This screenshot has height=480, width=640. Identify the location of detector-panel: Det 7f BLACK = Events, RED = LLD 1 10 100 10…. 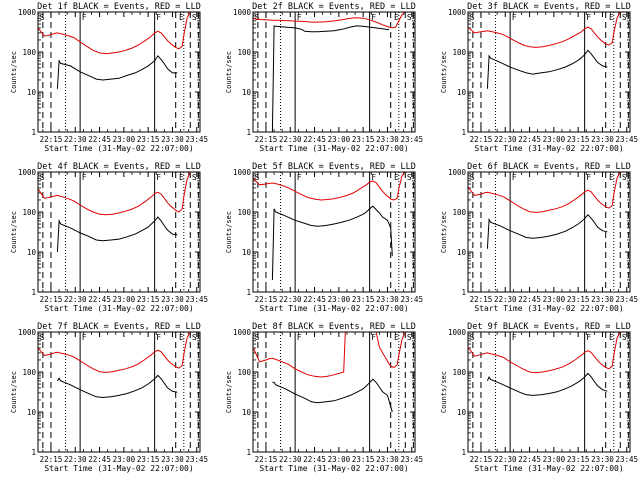
(109, 397).